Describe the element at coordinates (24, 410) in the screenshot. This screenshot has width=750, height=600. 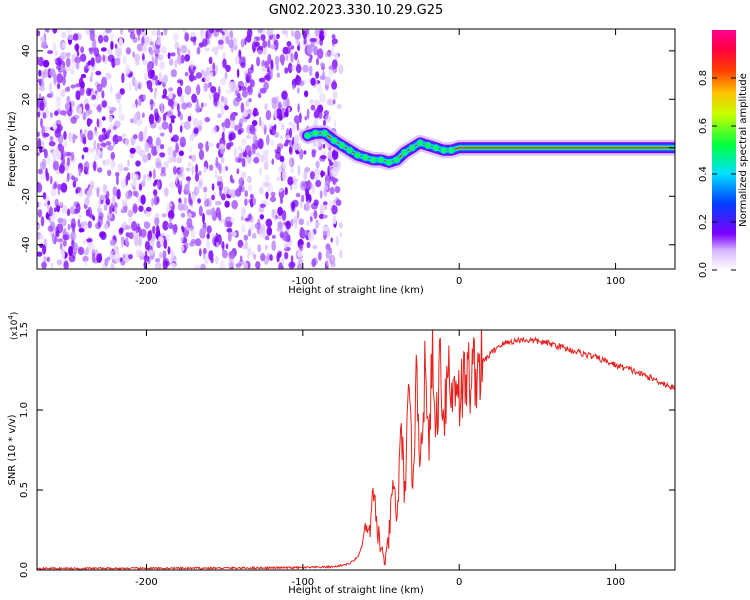
I see `bottom-y-tick-label: 1.0` at that location.